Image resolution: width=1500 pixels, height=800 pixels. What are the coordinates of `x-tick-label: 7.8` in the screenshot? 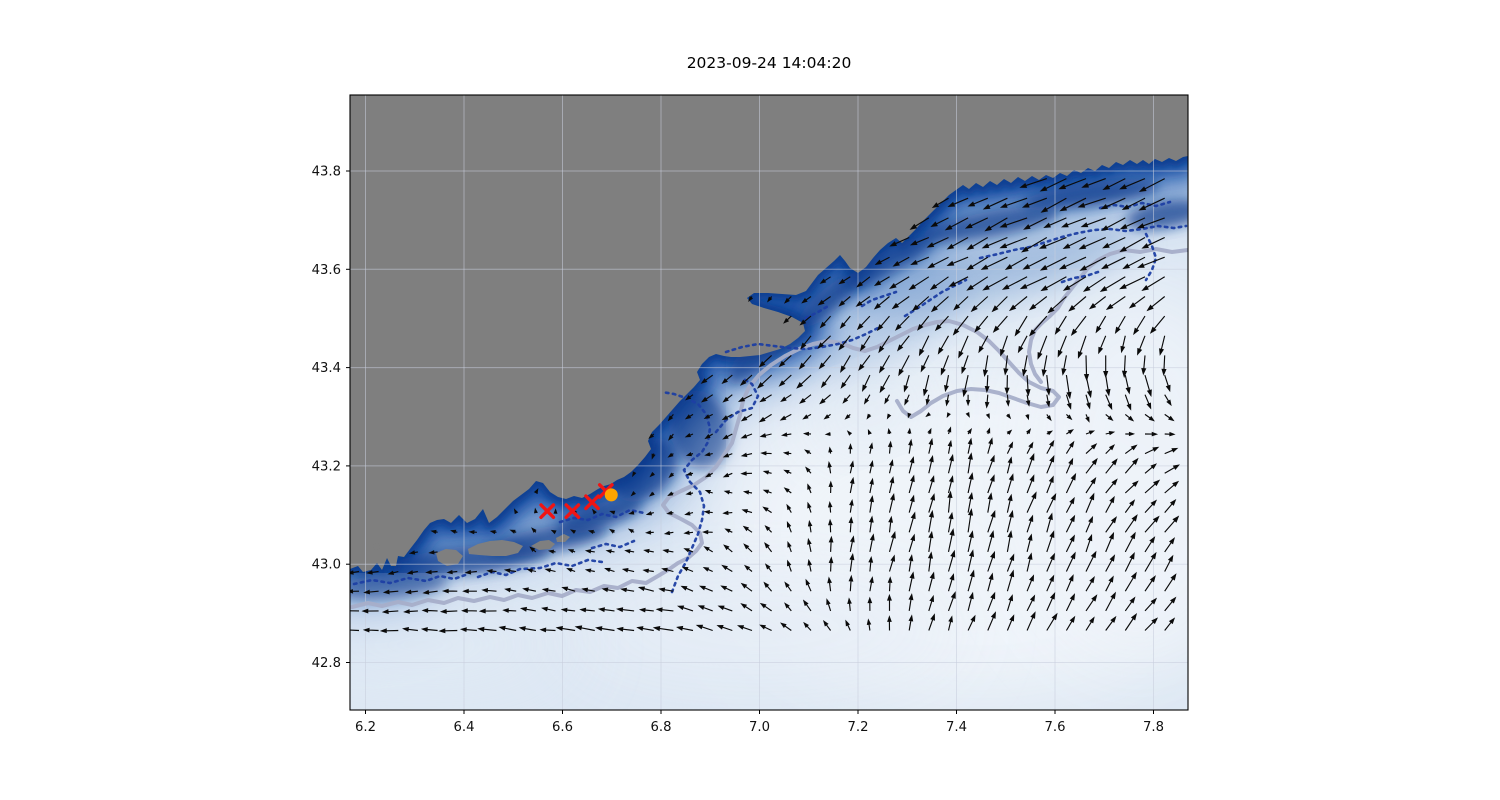 It's located at (1153, 727).